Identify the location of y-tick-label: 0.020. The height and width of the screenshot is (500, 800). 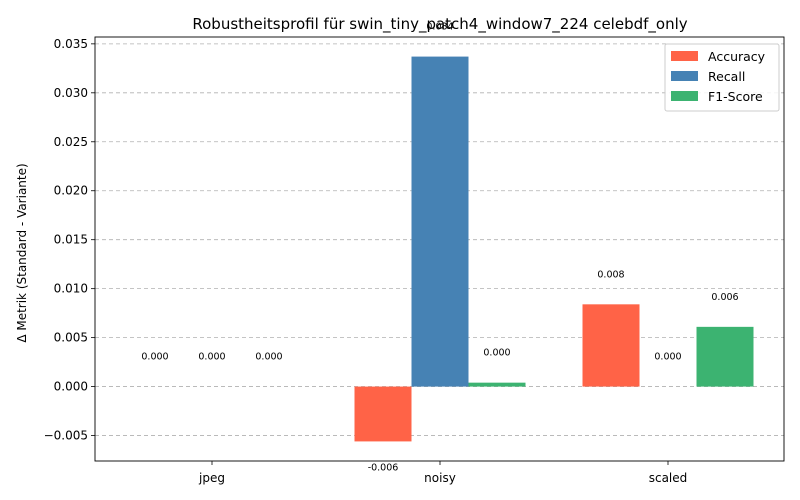
(71, 191).